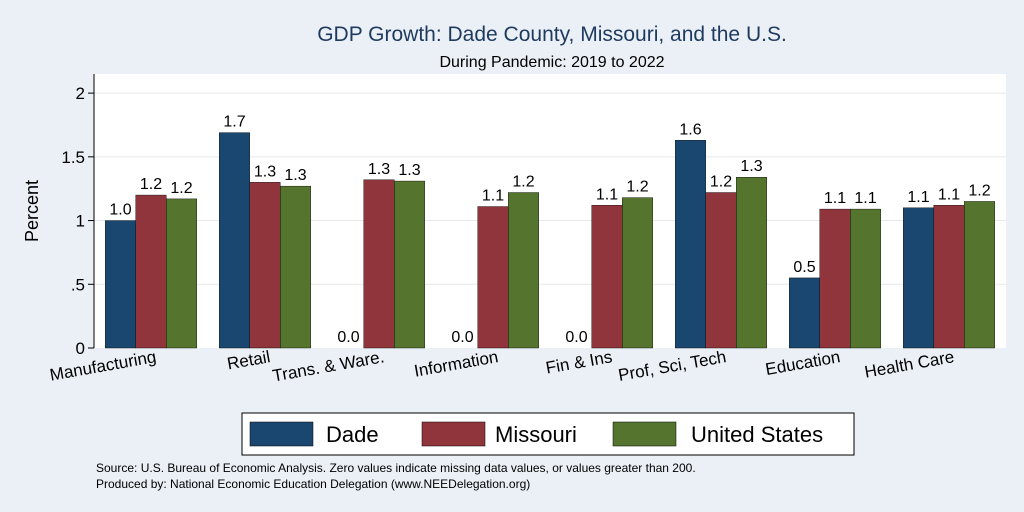  Describe the element at coordinates (249, 360) in the screenshot. I see `x-category-label: Retail` at that location.